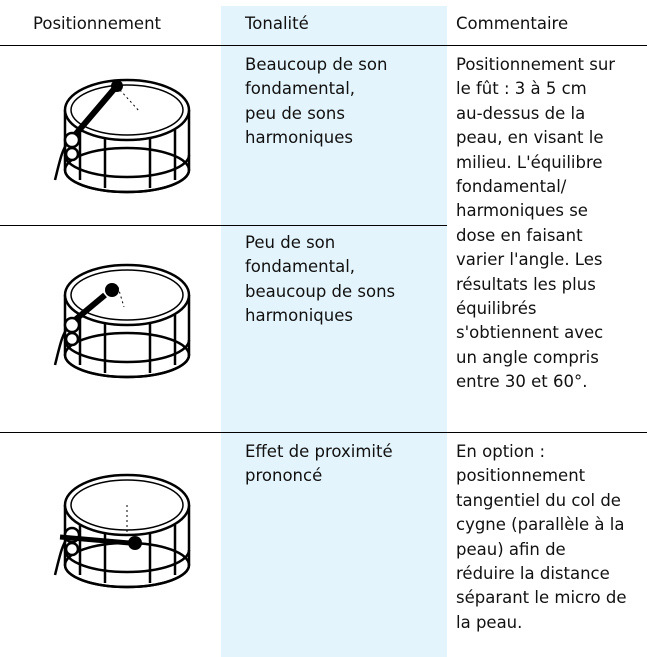 The image size is (647, 657). What do you see at coordinates (496, 308) in the screenshot?
I see `text-line: équilibrés` at bounding box center [496, 308].